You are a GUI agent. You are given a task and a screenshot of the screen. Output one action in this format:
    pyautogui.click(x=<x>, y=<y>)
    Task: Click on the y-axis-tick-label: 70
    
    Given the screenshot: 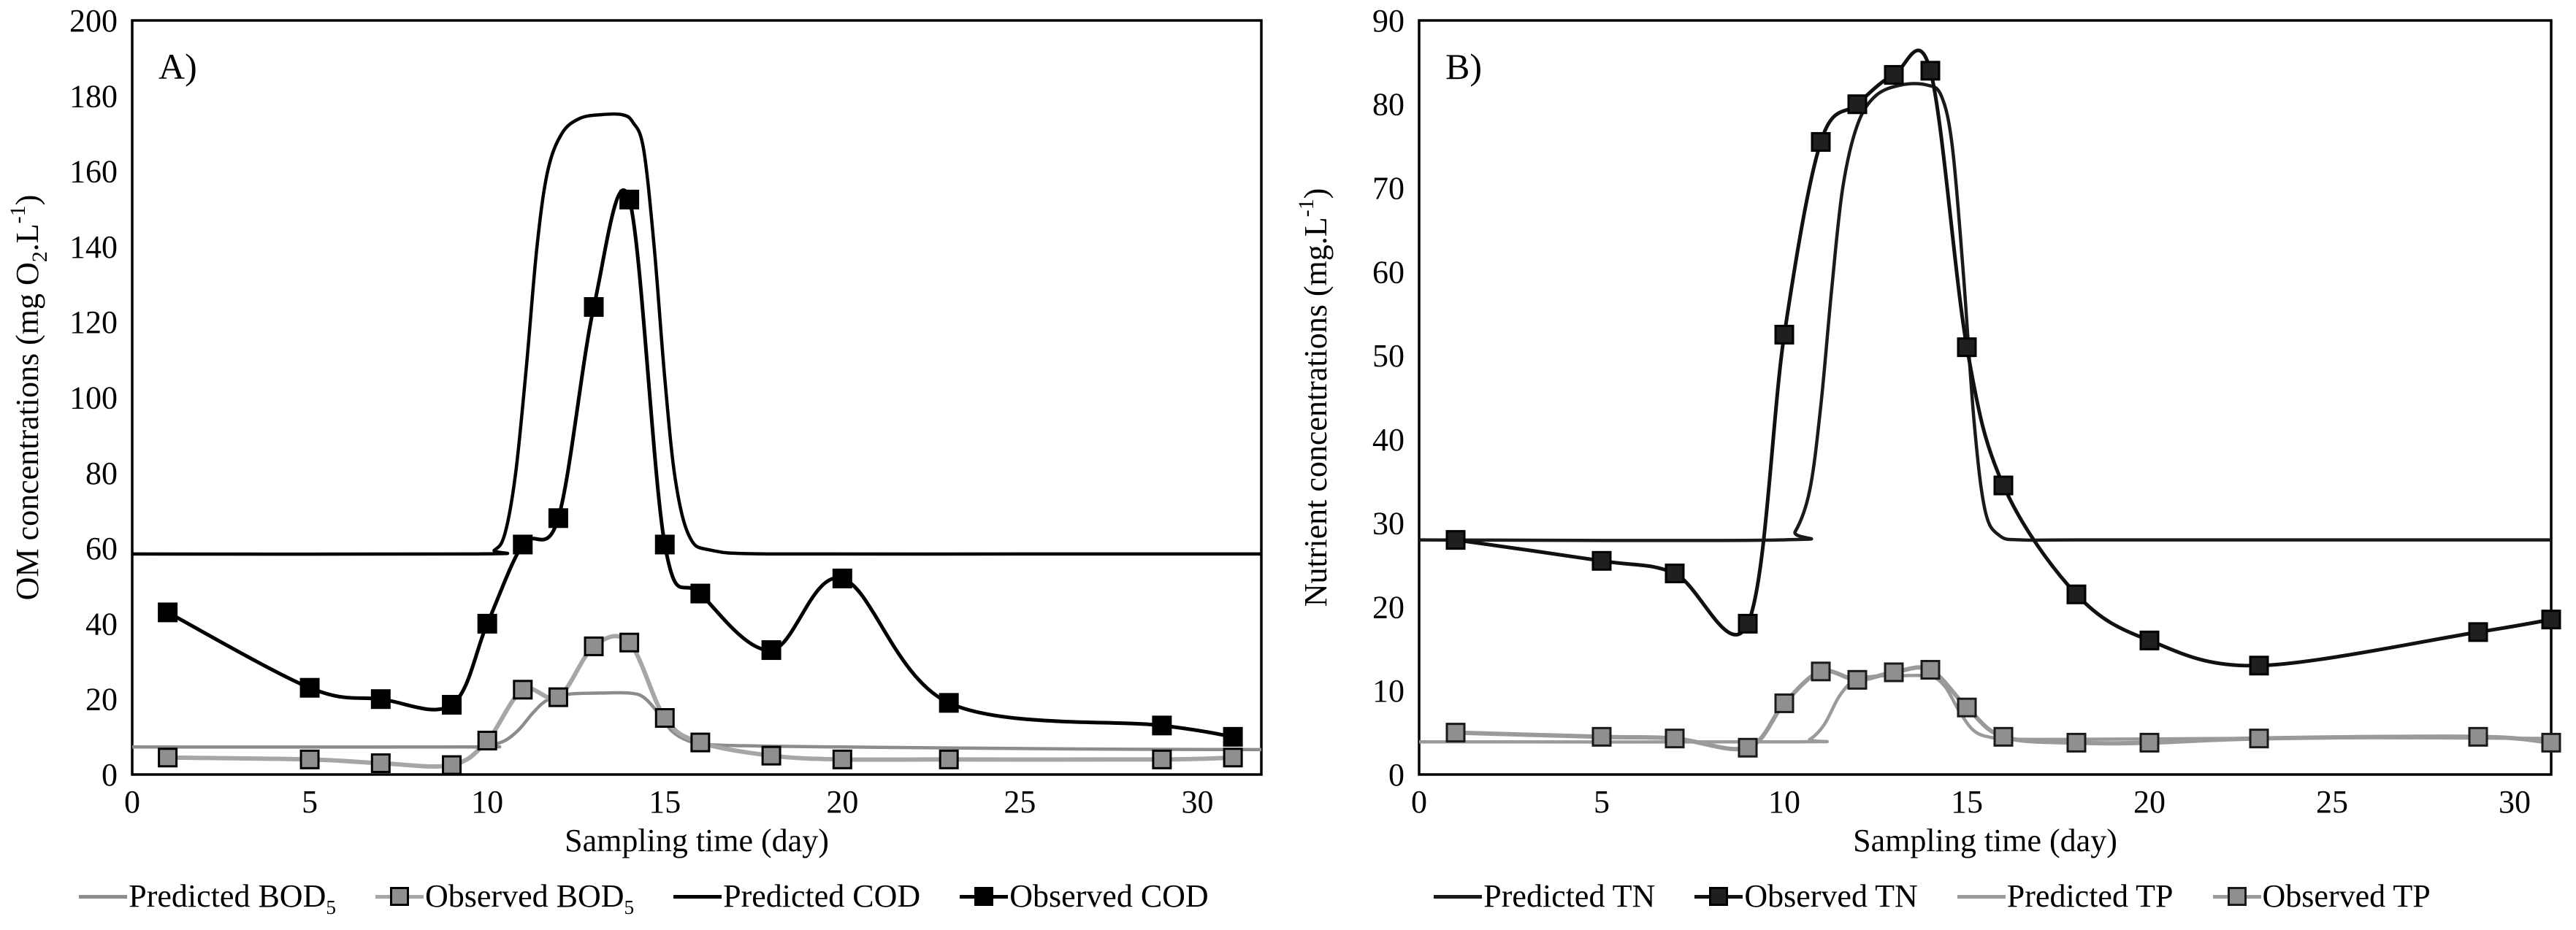 What is the action you would take?
    pyautogui.click(x=1388, y=189)
    